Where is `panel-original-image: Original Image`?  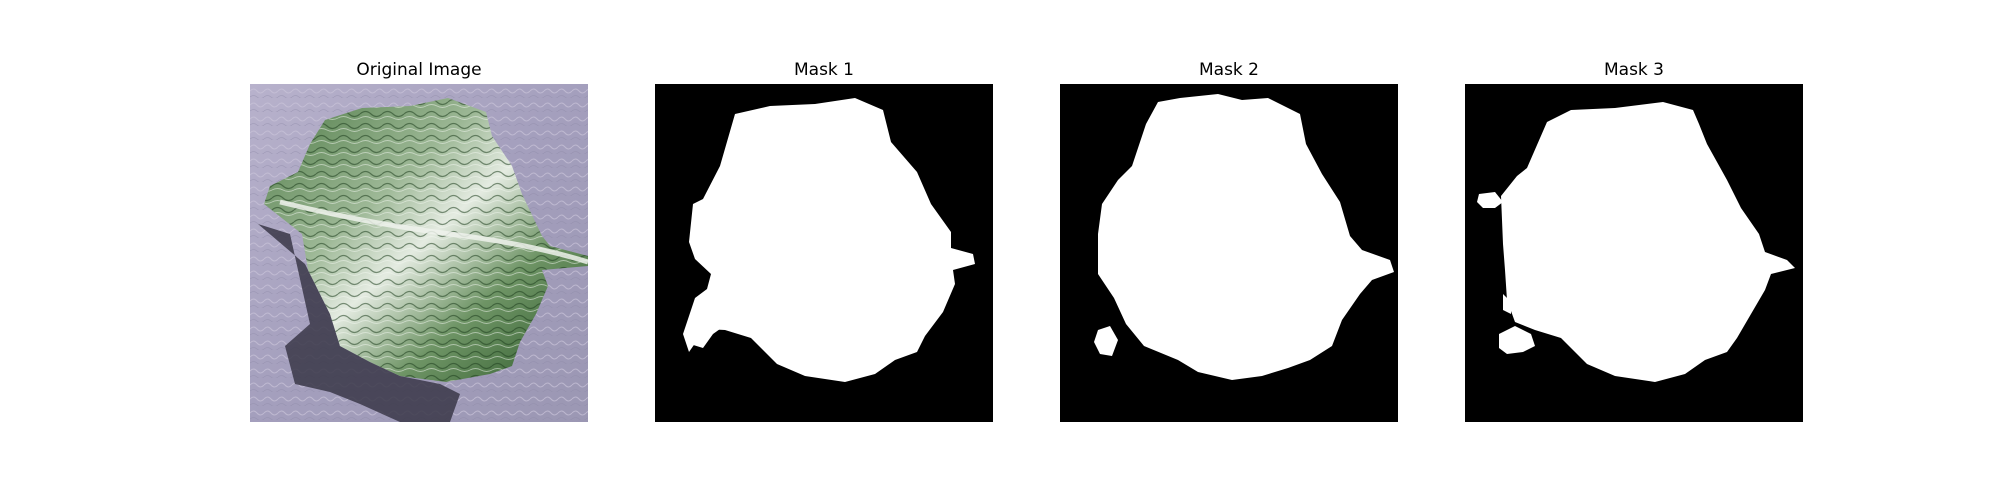 panel-original-image: Original Image is located at coordinates (419, 240).